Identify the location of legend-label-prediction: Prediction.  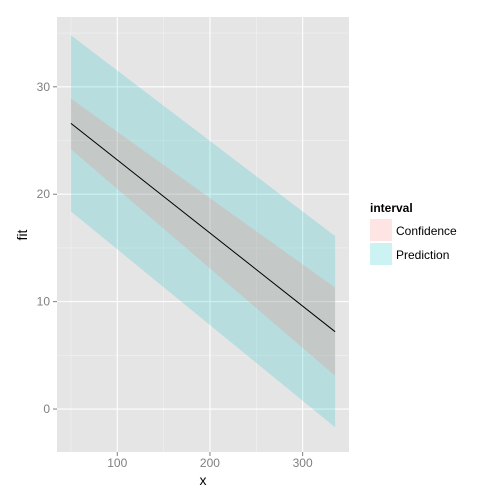
(422, 255).